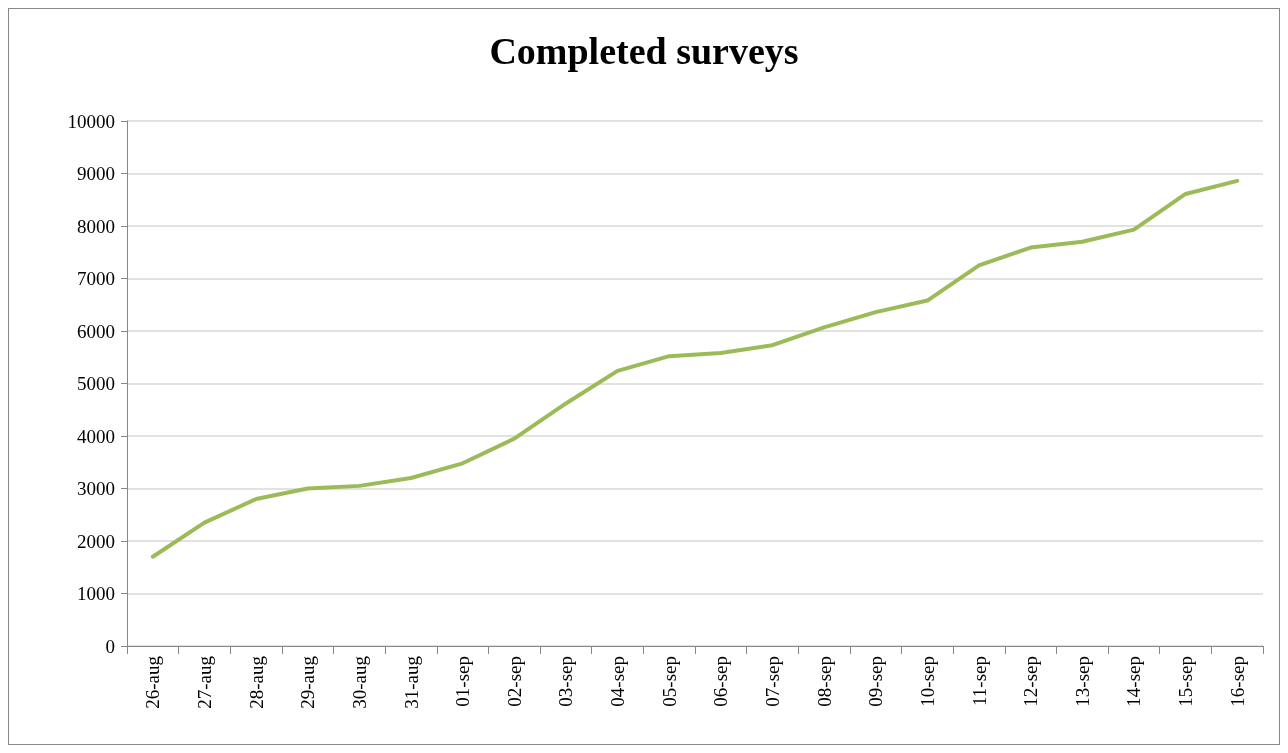 The width and height of the screenshot is (1288, 753). What do you see at coordinates (96, 436) in the screenshot?
I see `y-tick-label: 4000` at bounding box center [96, 436].